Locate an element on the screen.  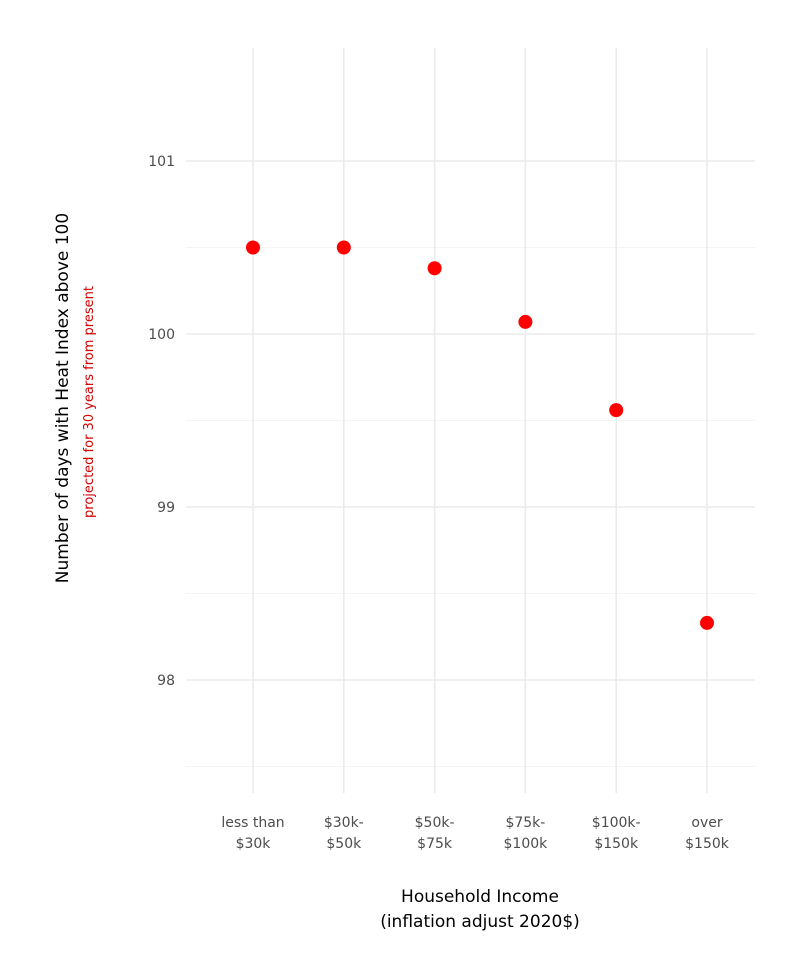
x-tick-label: $30k is located at coordinates (254, 844).